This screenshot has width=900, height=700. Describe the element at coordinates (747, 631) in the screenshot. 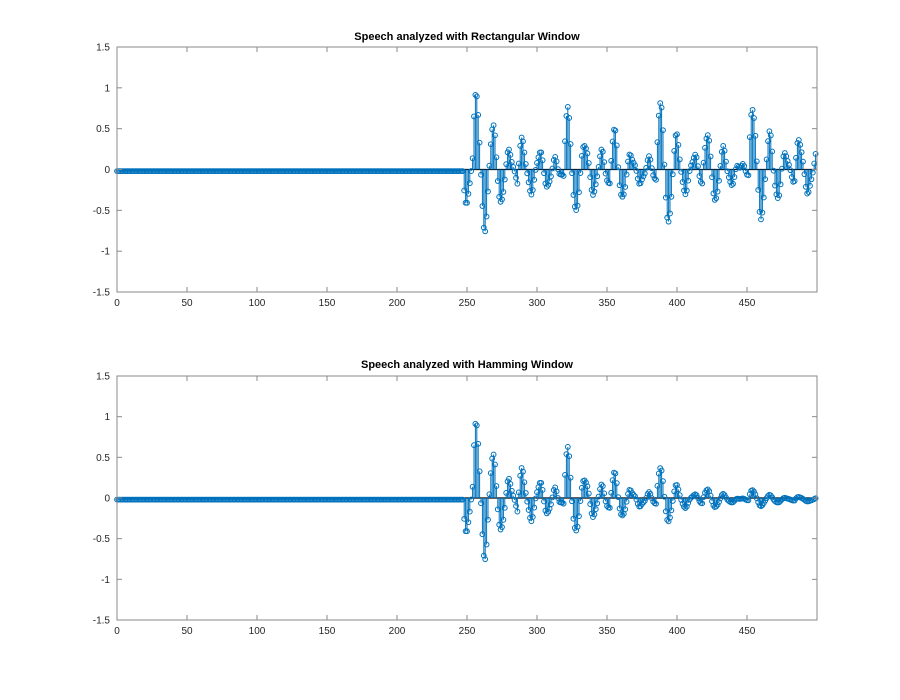

I see `x-tick-label: 450` at that location.